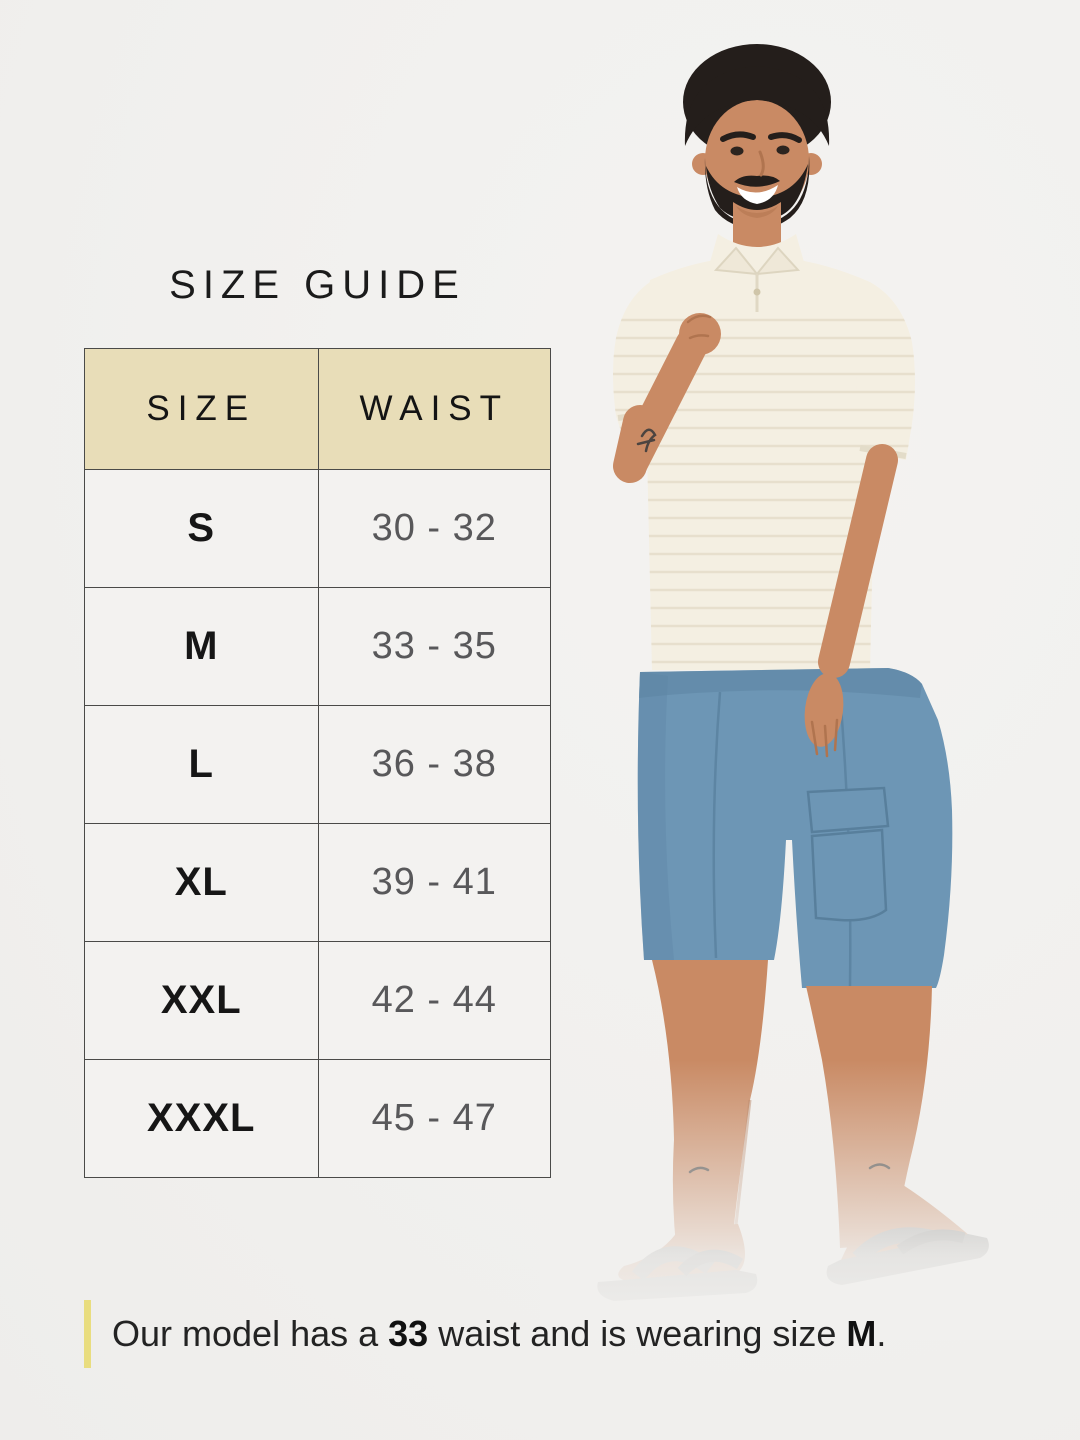 The width and height of the screenshot is (1080, 1440). What do you see at coordinates (848, 854) in the screenshot?
I see `model-cargo-pocket` at bounding box center [848, 854].